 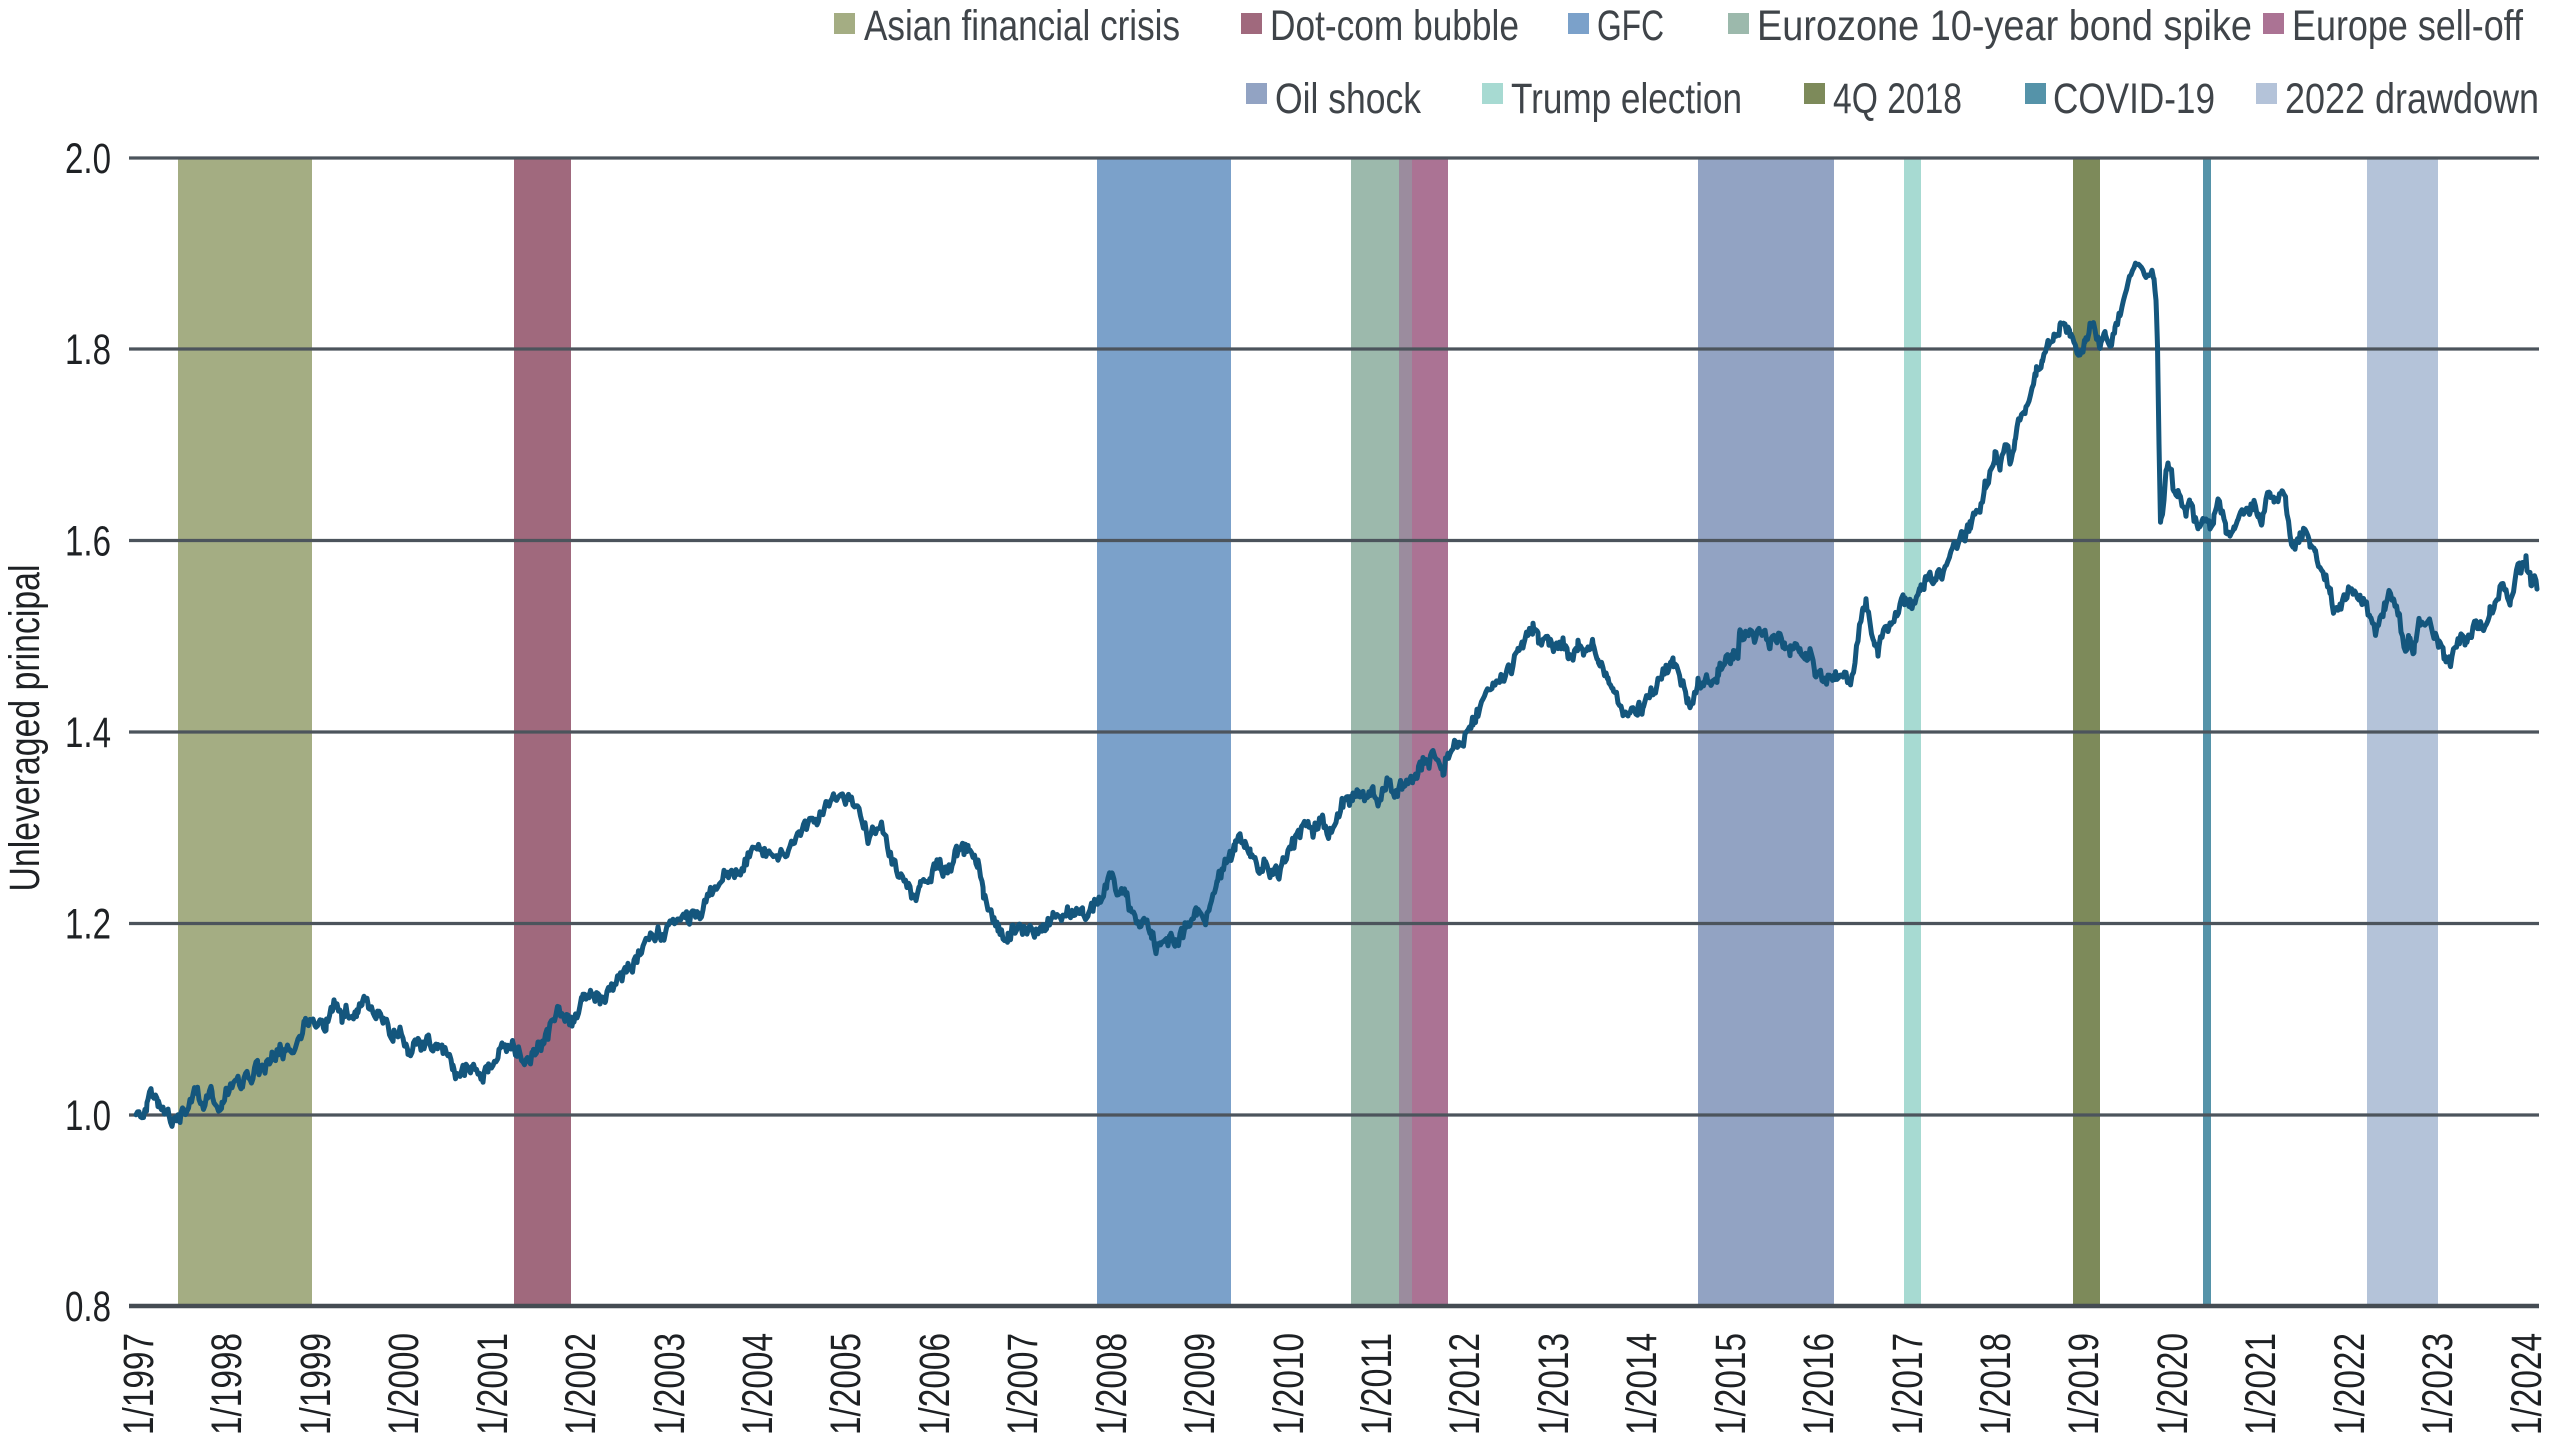 What do you see at coordinates (88, 159) in the screenshot?
I see `svg-text: 2.0` at bounding box center [88, 159].